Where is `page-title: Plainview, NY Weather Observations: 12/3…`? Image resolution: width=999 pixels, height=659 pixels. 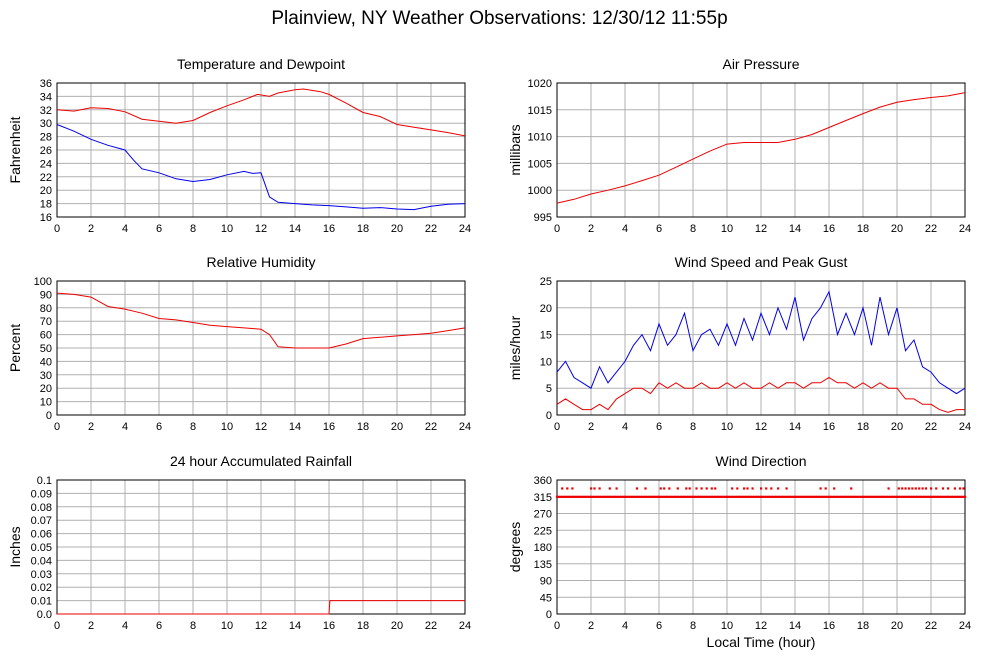 page-title: Plainview, NY Weather Observations: 12/3… is located at coordinates (499, 18).